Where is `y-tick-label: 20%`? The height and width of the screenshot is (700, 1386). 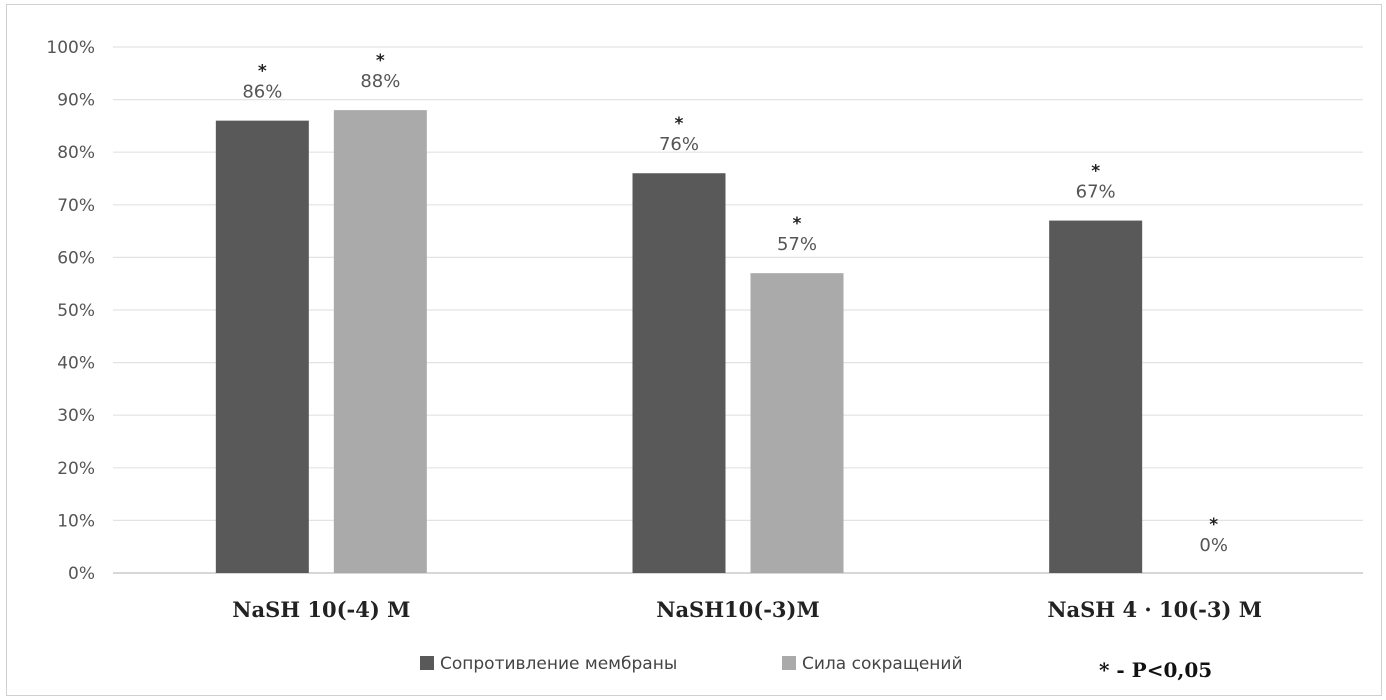 y-tick-label: 20% is located at coordinates (76, 469).